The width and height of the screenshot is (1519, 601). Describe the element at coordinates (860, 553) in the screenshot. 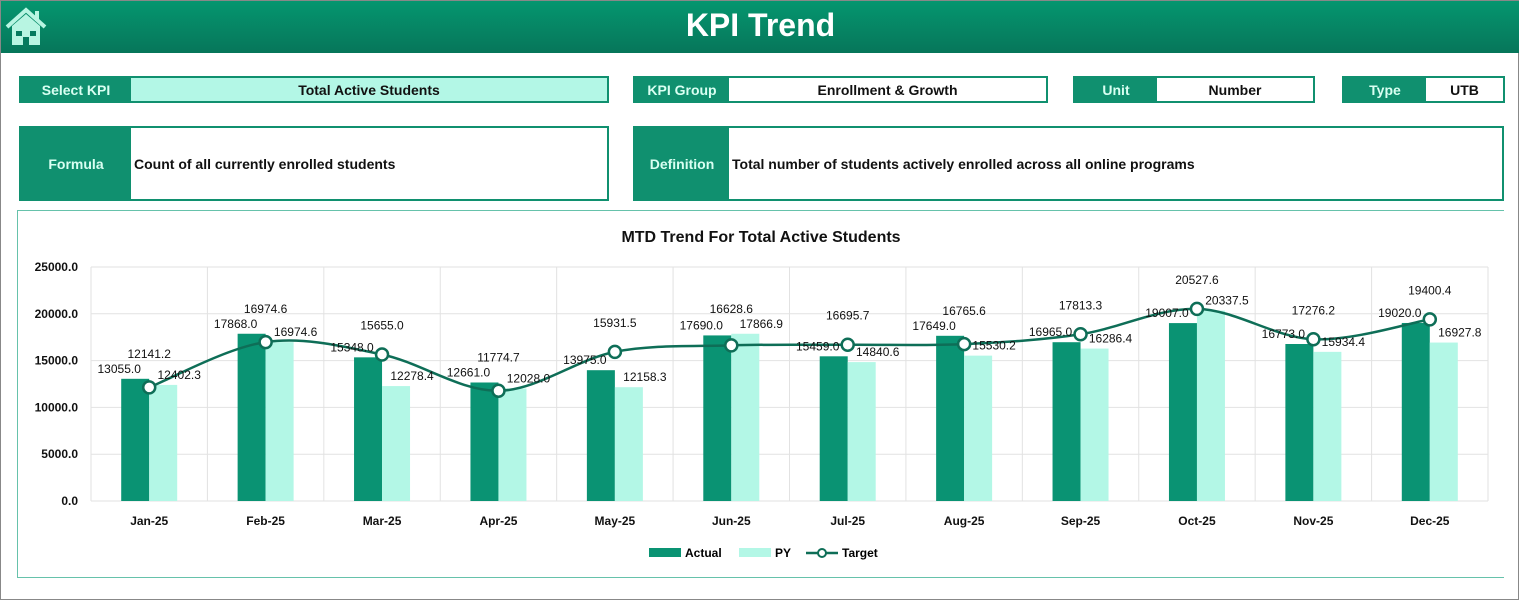

I see `legend-target: Target` at that location.